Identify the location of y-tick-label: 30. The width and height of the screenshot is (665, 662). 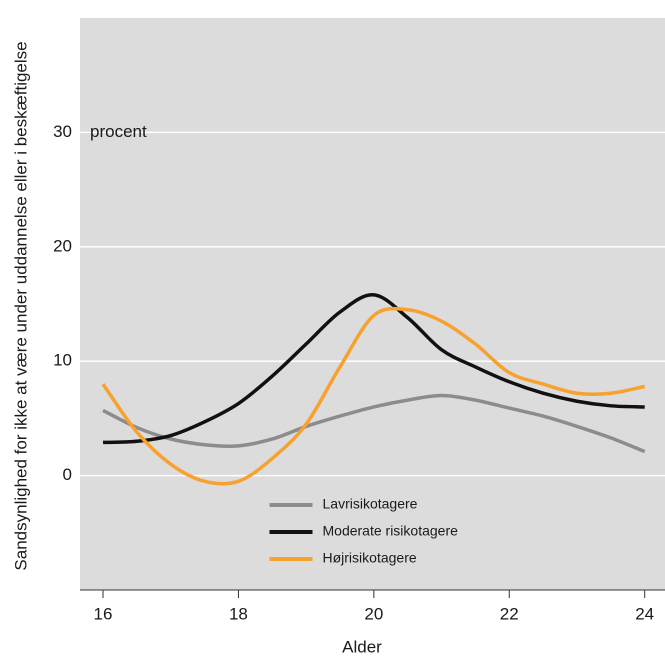
(62, 131).